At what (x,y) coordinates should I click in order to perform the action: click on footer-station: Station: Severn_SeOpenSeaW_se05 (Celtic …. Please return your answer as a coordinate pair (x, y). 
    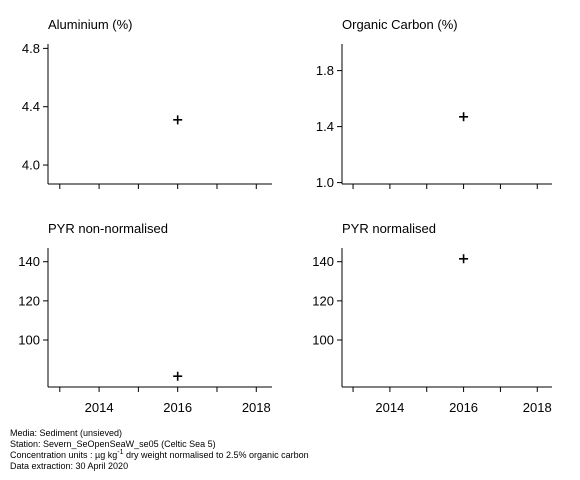
    Looking at the image, I should click on (113, 444).